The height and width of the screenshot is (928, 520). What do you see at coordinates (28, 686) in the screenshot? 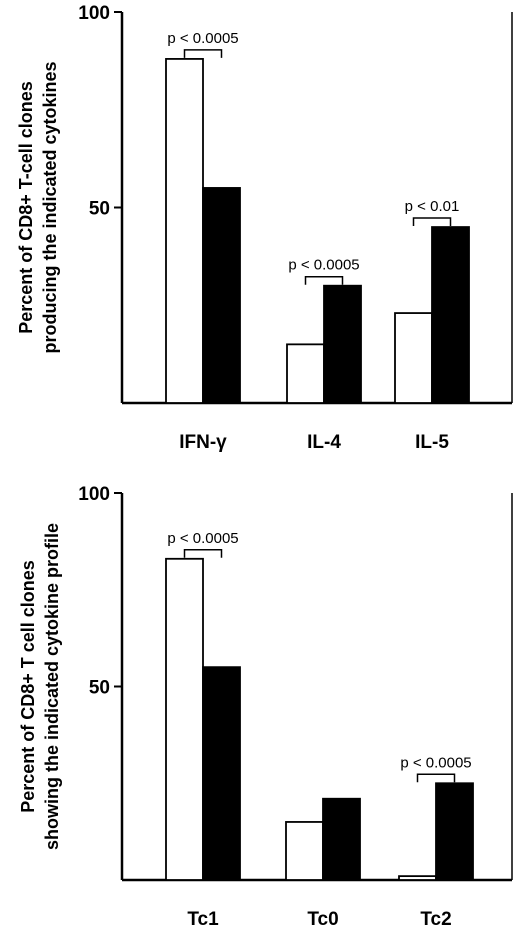
I see `y-axis-label: Percent of CD8+ T cell clones` at bounding box center [28, 686].